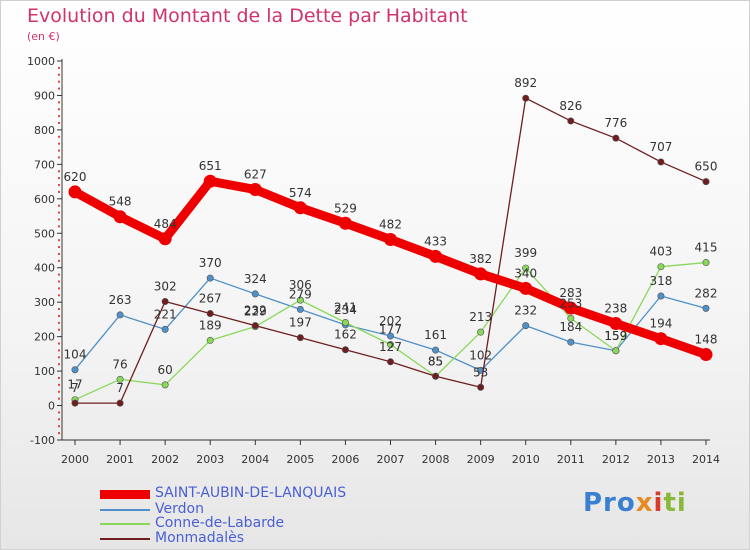 This screenshot has height=550, width=750. Describe the element at coordinates (220, 523) in the screenshot. I see `legend-label: Conne-de-Labarde` at that location.